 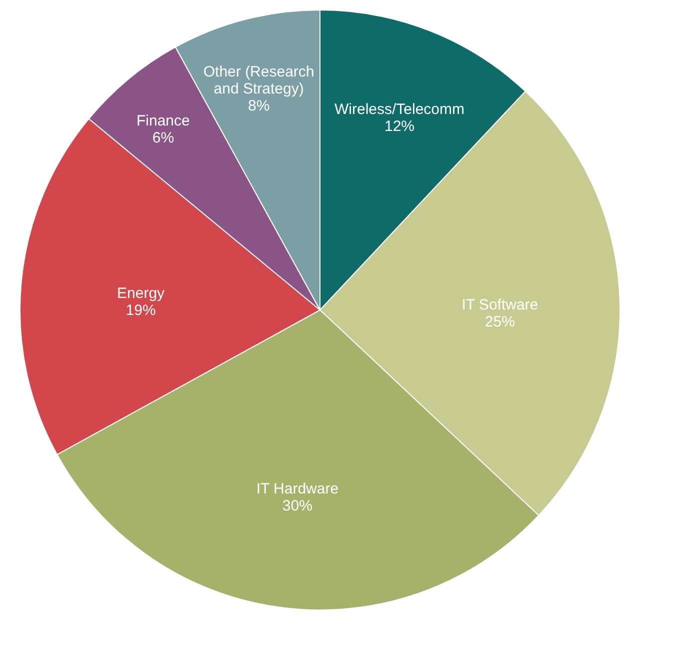 What do you see at coordinates (399, 109) in the screenshot?
I see `slice-label: Wireless/Telecomm` at bounding box center [399, 109].